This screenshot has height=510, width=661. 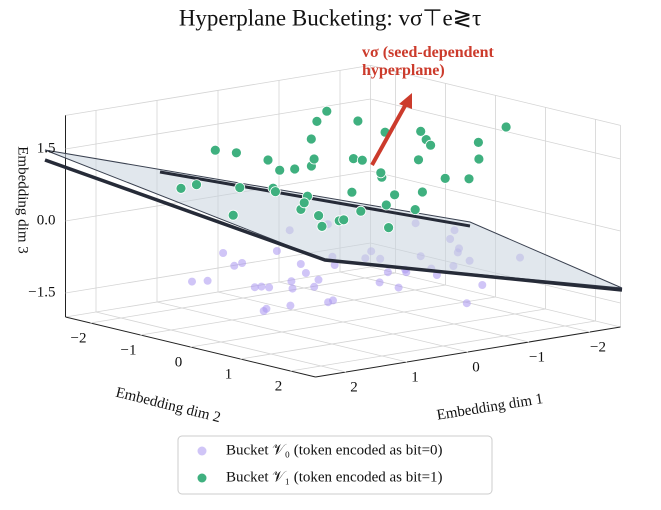 I want to click on annotation: vσ (seed-dependent hyperplane), so click(x=428, y=61).